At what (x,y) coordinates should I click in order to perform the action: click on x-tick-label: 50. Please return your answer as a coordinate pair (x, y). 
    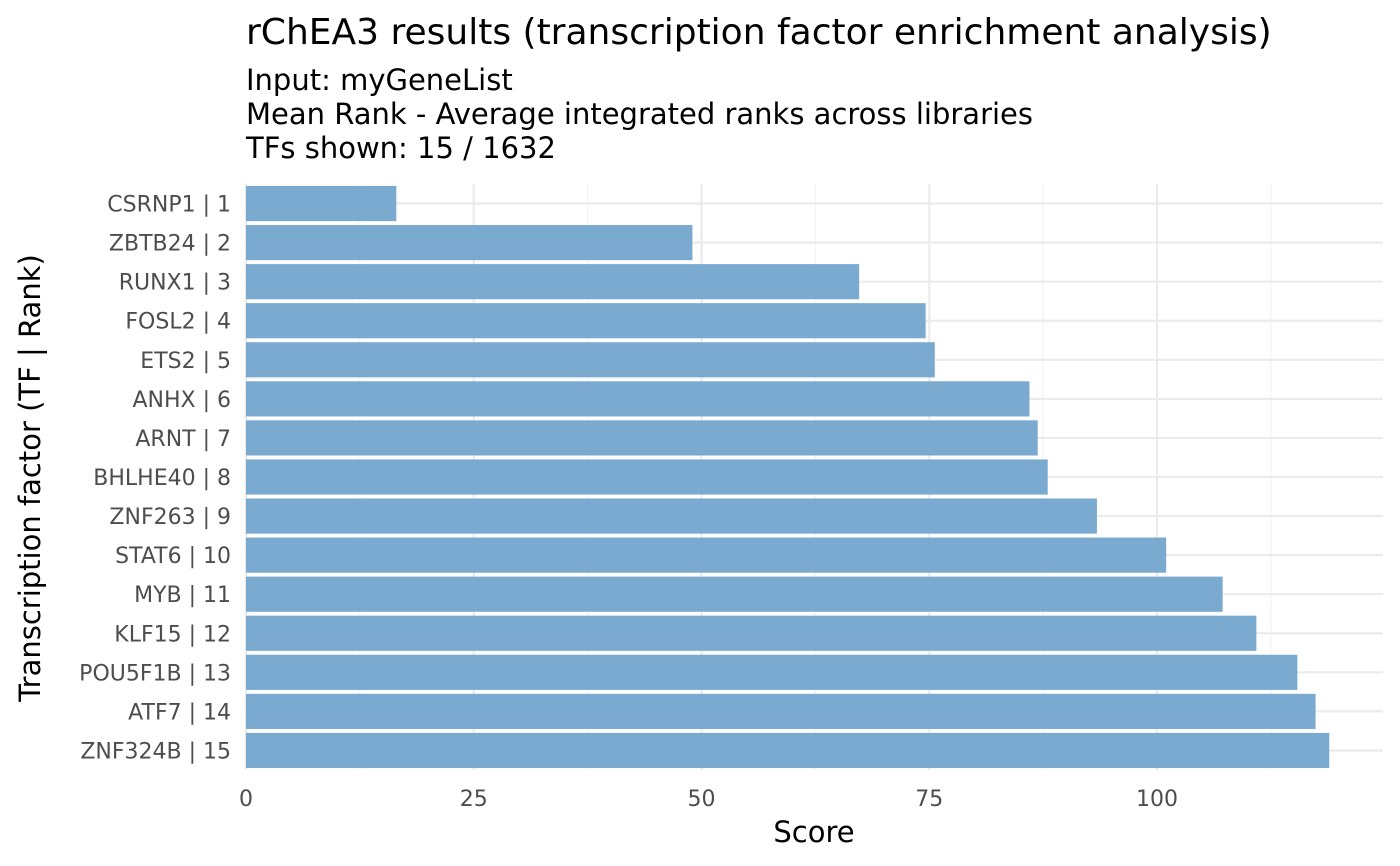
    Looking at the image, I should click on (702, 799).